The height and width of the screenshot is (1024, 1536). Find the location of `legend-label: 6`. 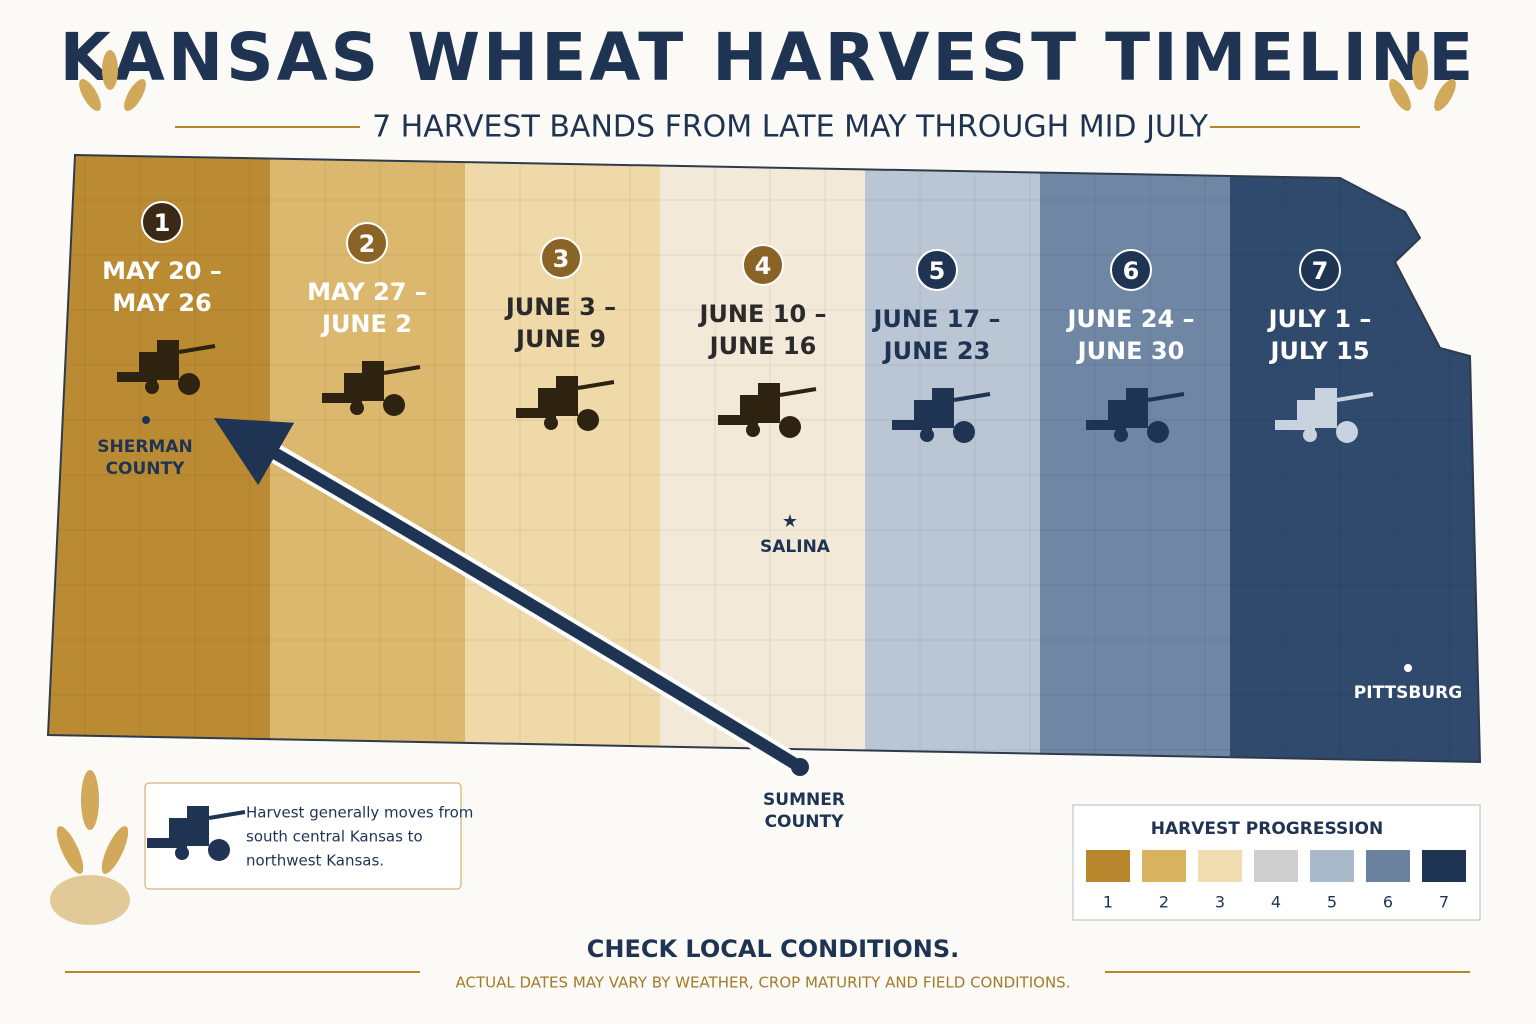

legend-label: 6 is located at coordinates (1388, 902).